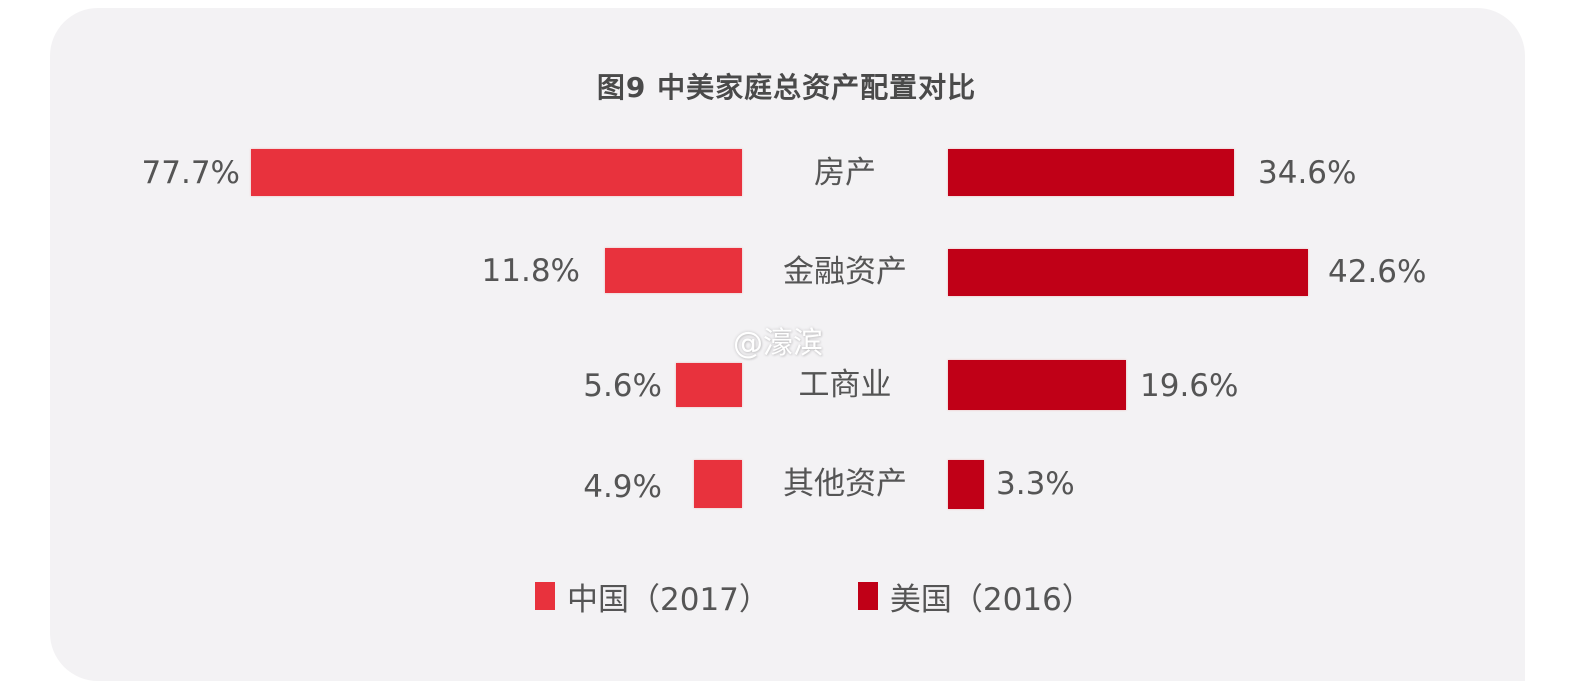 The image size is (1573, 681). Describe the element at coordinates (1377, 272) in the screenshot. I see `us-value-label: 42.6%` at that location.